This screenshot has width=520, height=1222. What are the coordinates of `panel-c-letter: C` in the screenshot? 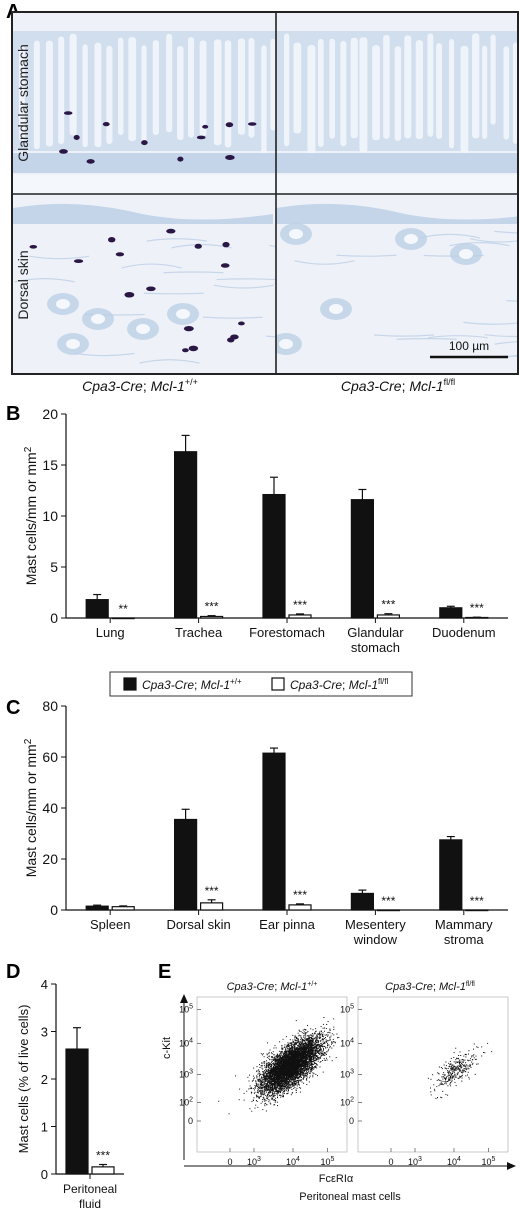 It's located at (13, 708).